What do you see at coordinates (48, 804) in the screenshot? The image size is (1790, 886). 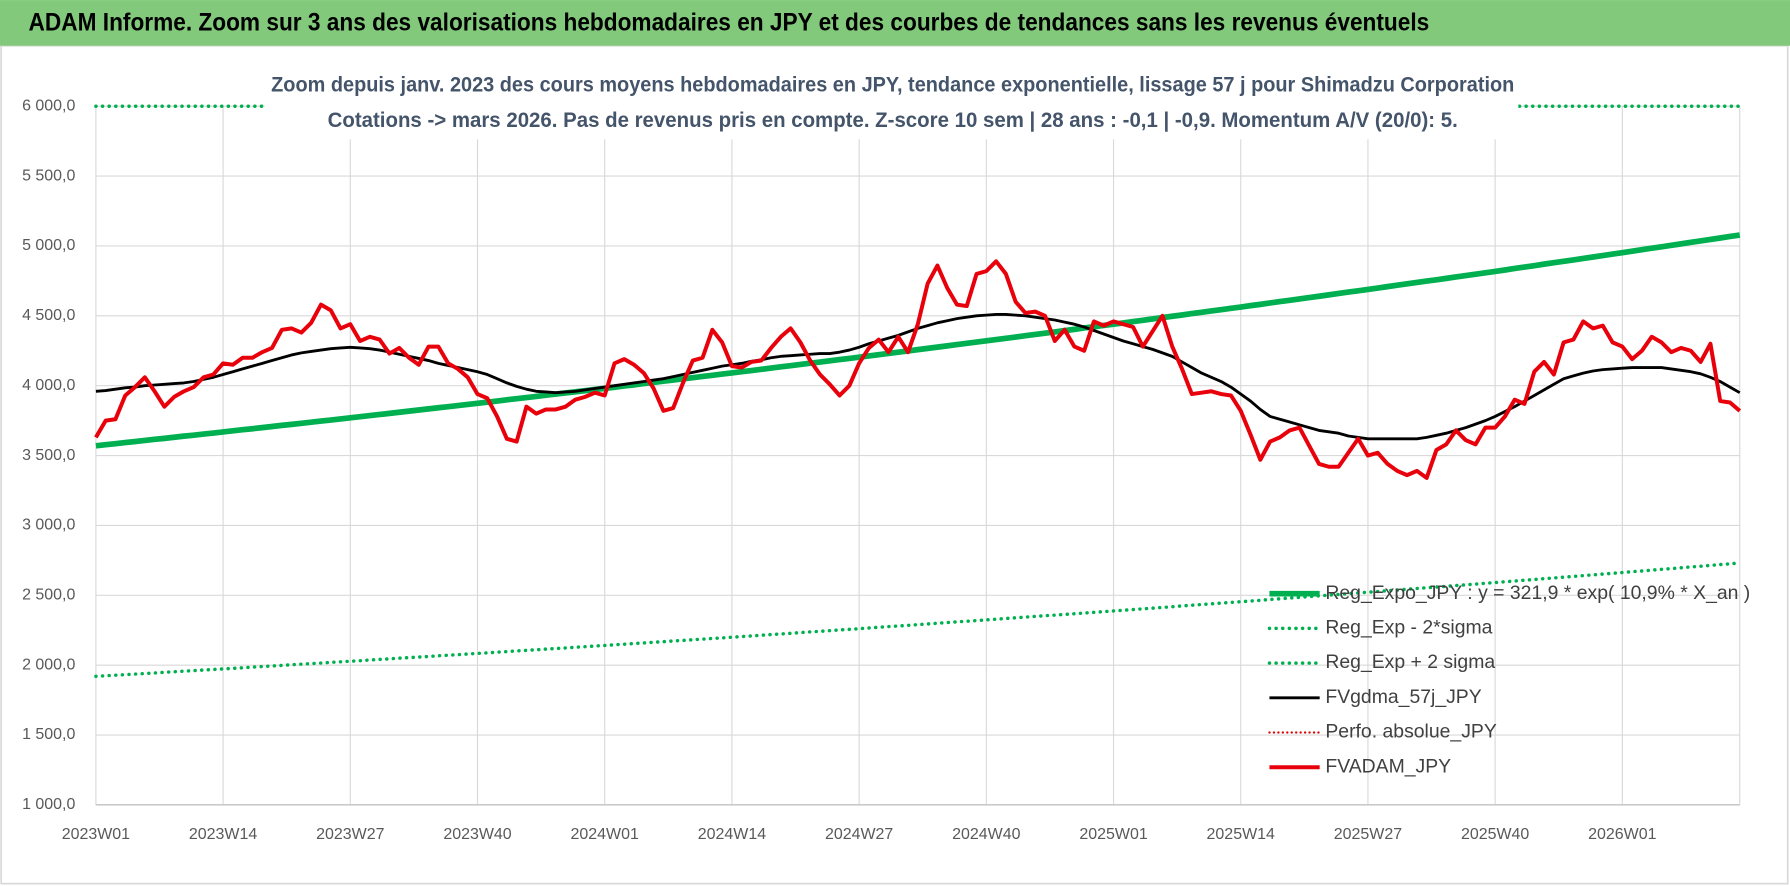 I see `y-tick-label: 1 000,0` at bounding box center [48, 804].